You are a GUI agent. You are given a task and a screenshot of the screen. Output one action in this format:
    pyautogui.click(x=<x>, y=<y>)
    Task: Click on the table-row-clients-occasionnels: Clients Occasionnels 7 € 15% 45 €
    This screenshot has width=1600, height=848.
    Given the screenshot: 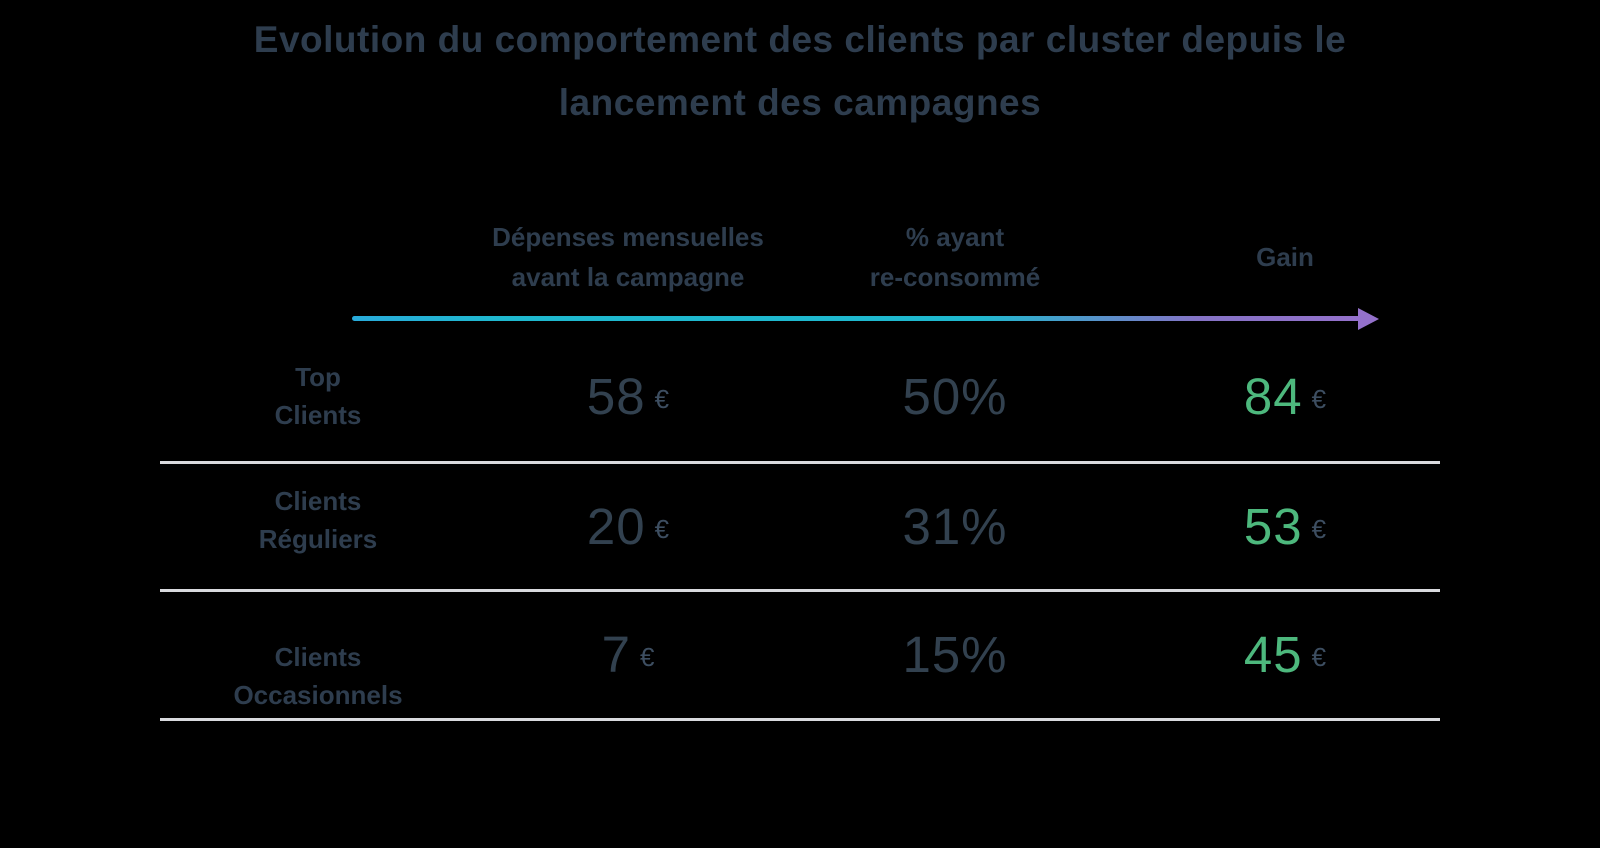 What is the action you would take?
    pyautogui.click(x=800, y=654)
    